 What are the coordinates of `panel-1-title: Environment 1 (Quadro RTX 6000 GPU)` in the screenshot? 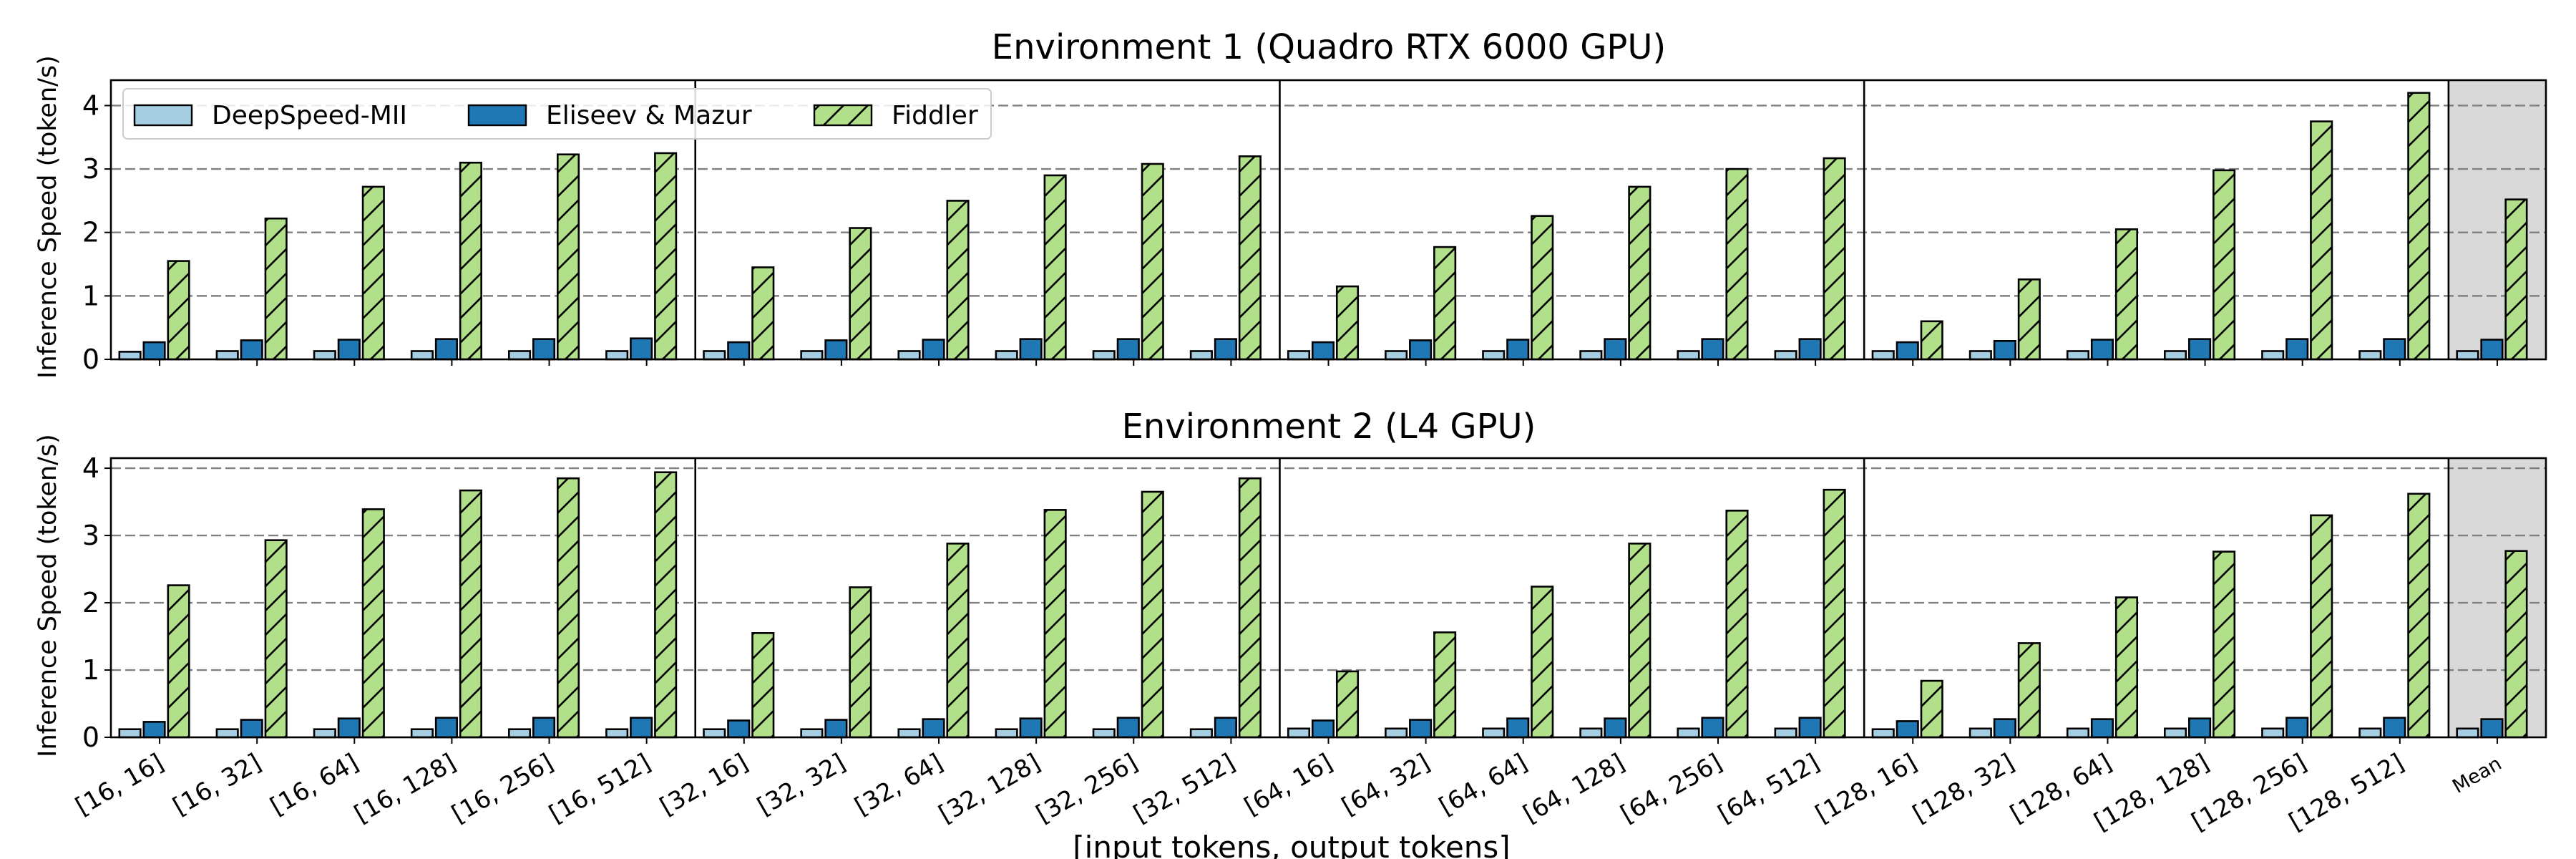 It's located at (1329, 47).